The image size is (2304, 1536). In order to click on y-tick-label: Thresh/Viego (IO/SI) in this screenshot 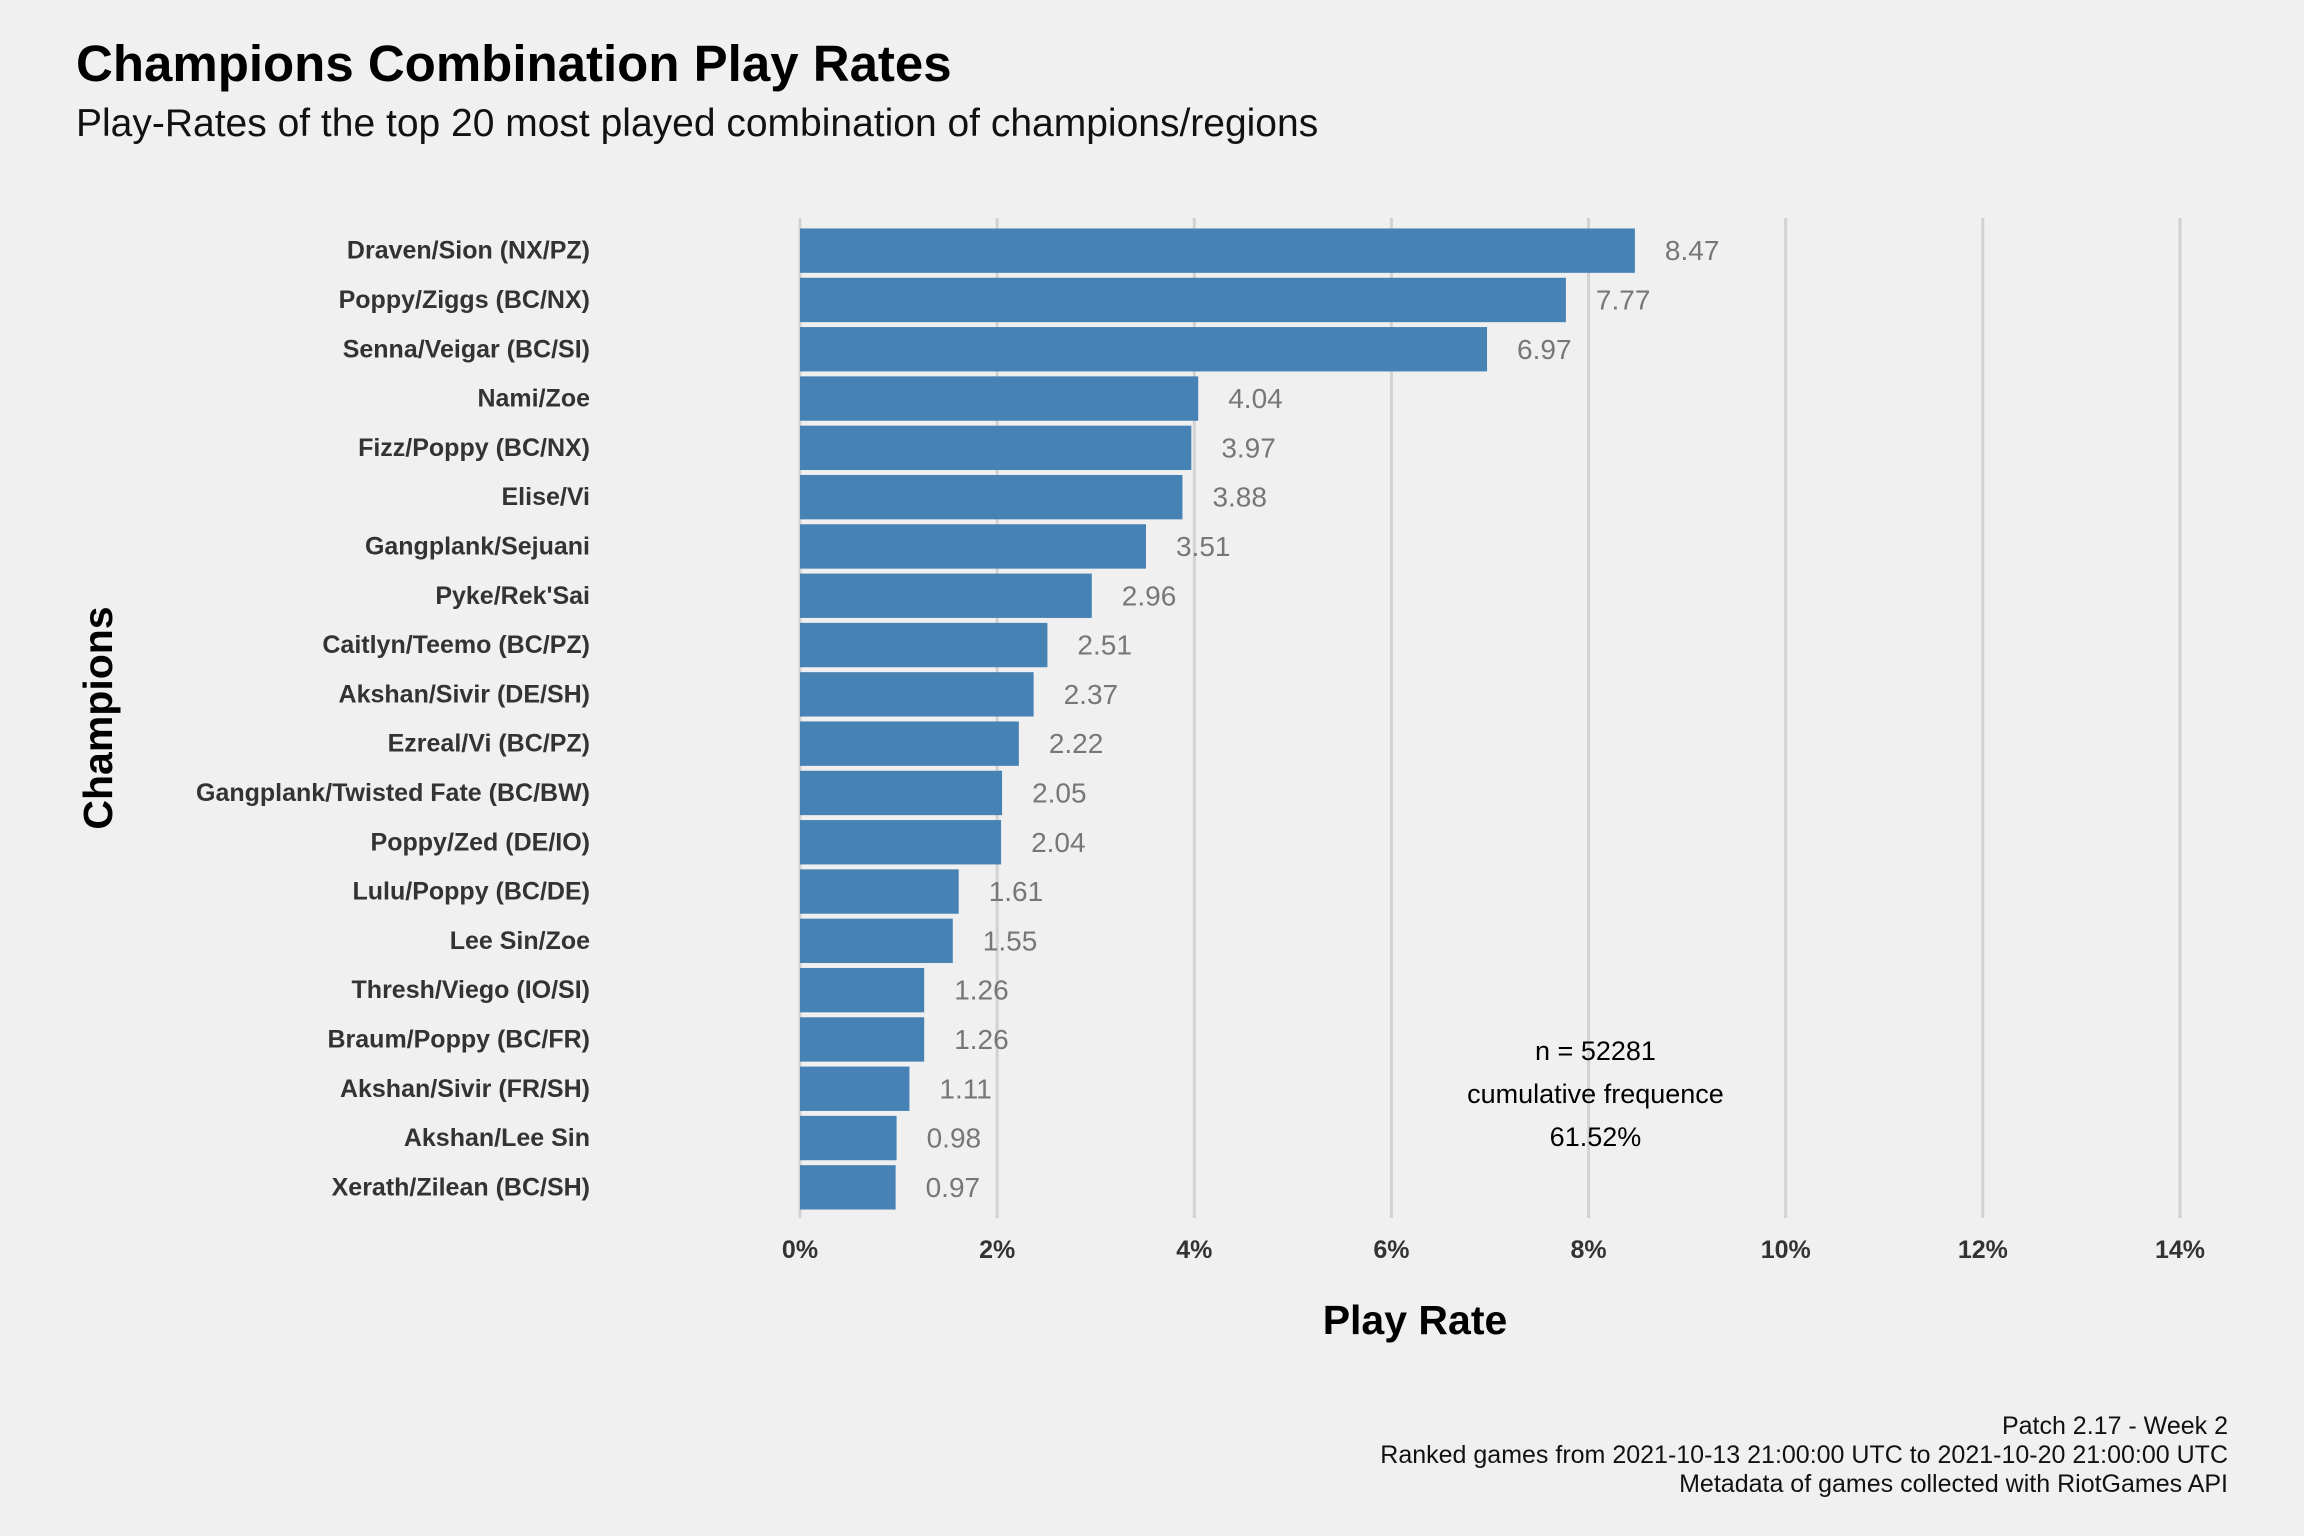, I will do `click(471, 990)`.